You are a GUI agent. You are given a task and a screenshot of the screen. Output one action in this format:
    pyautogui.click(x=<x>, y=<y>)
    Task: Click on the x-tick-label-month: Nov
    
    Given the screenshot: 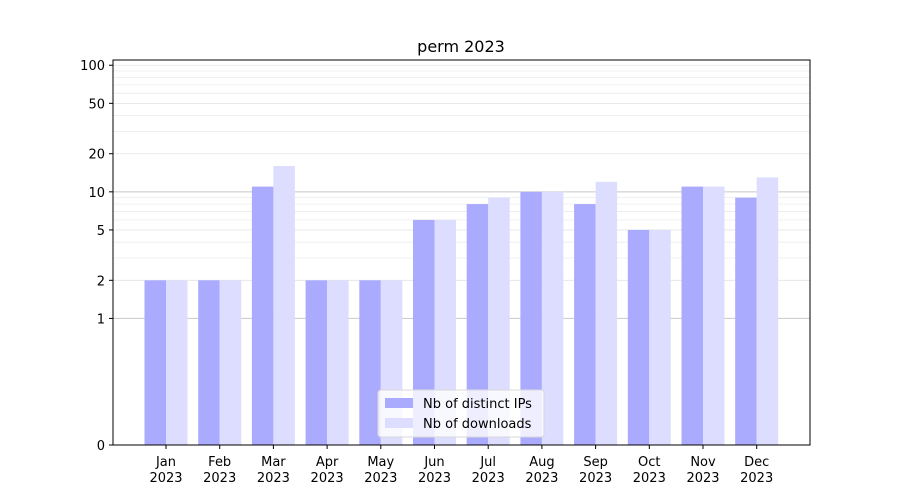 What is the action you would take?
    pyautogui.click(x=703, y=462)
    